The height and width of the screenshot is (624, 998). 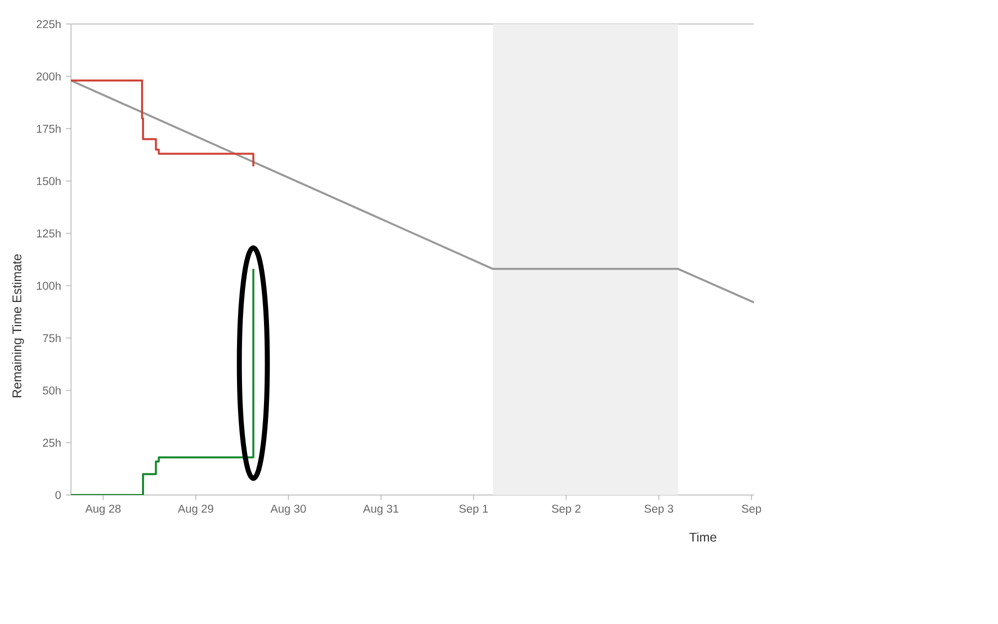 I want to click on x-tick-label: Sep, so click(x=752, y=509).